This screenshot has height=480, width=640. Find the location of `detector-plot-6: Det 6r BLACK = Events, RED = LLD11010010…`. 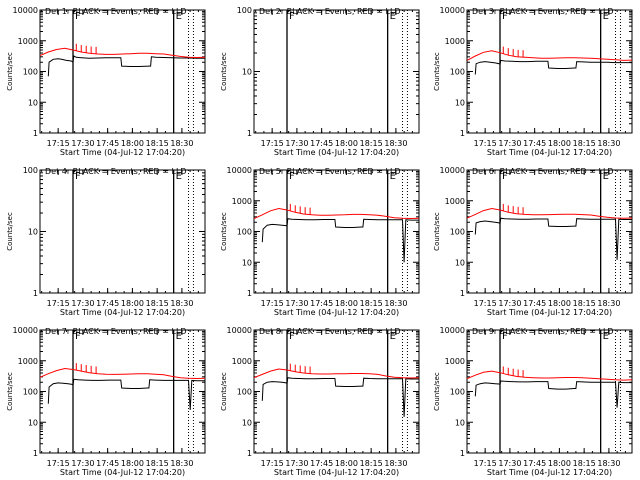

detector-plot-6: Det 6r BLACK = Events, RED = LLD11010010… is located at coordinates (533, 241).